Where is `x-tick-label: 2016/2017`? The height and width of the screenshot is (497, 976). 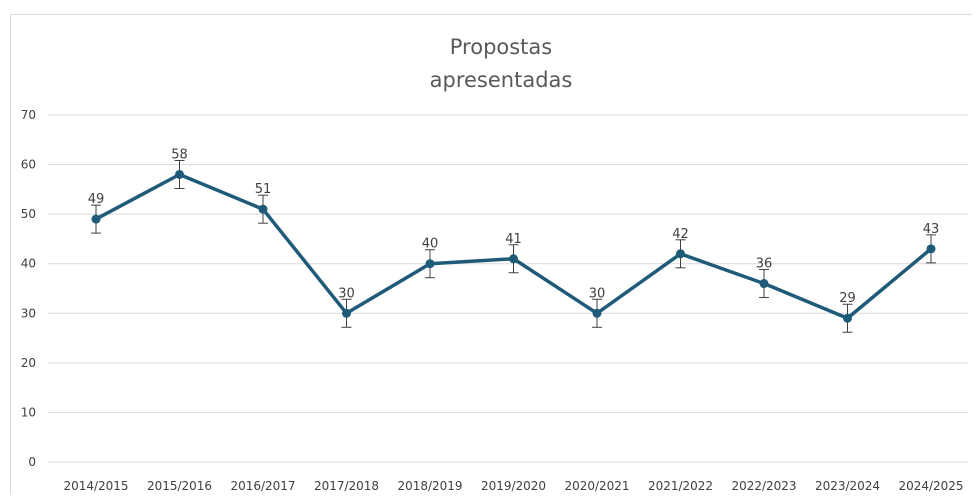
x-tick-label: 2016/2017 is located at coordinates (262, 486).